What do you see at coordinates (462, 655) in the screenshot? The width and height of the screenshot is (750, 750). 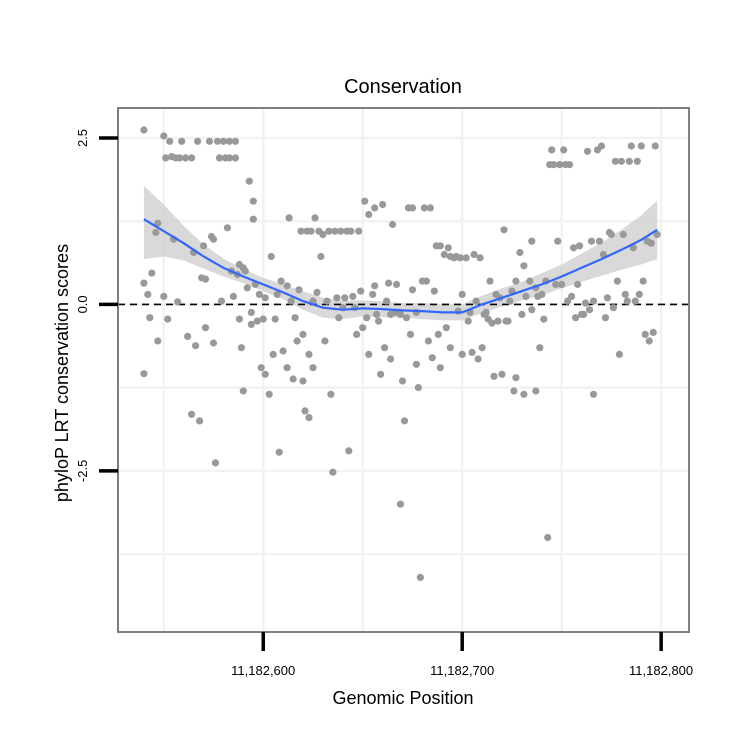 I see `x-axis: 11,182,600 11,182,700 11,182,800` at bounding box center [462, 655].